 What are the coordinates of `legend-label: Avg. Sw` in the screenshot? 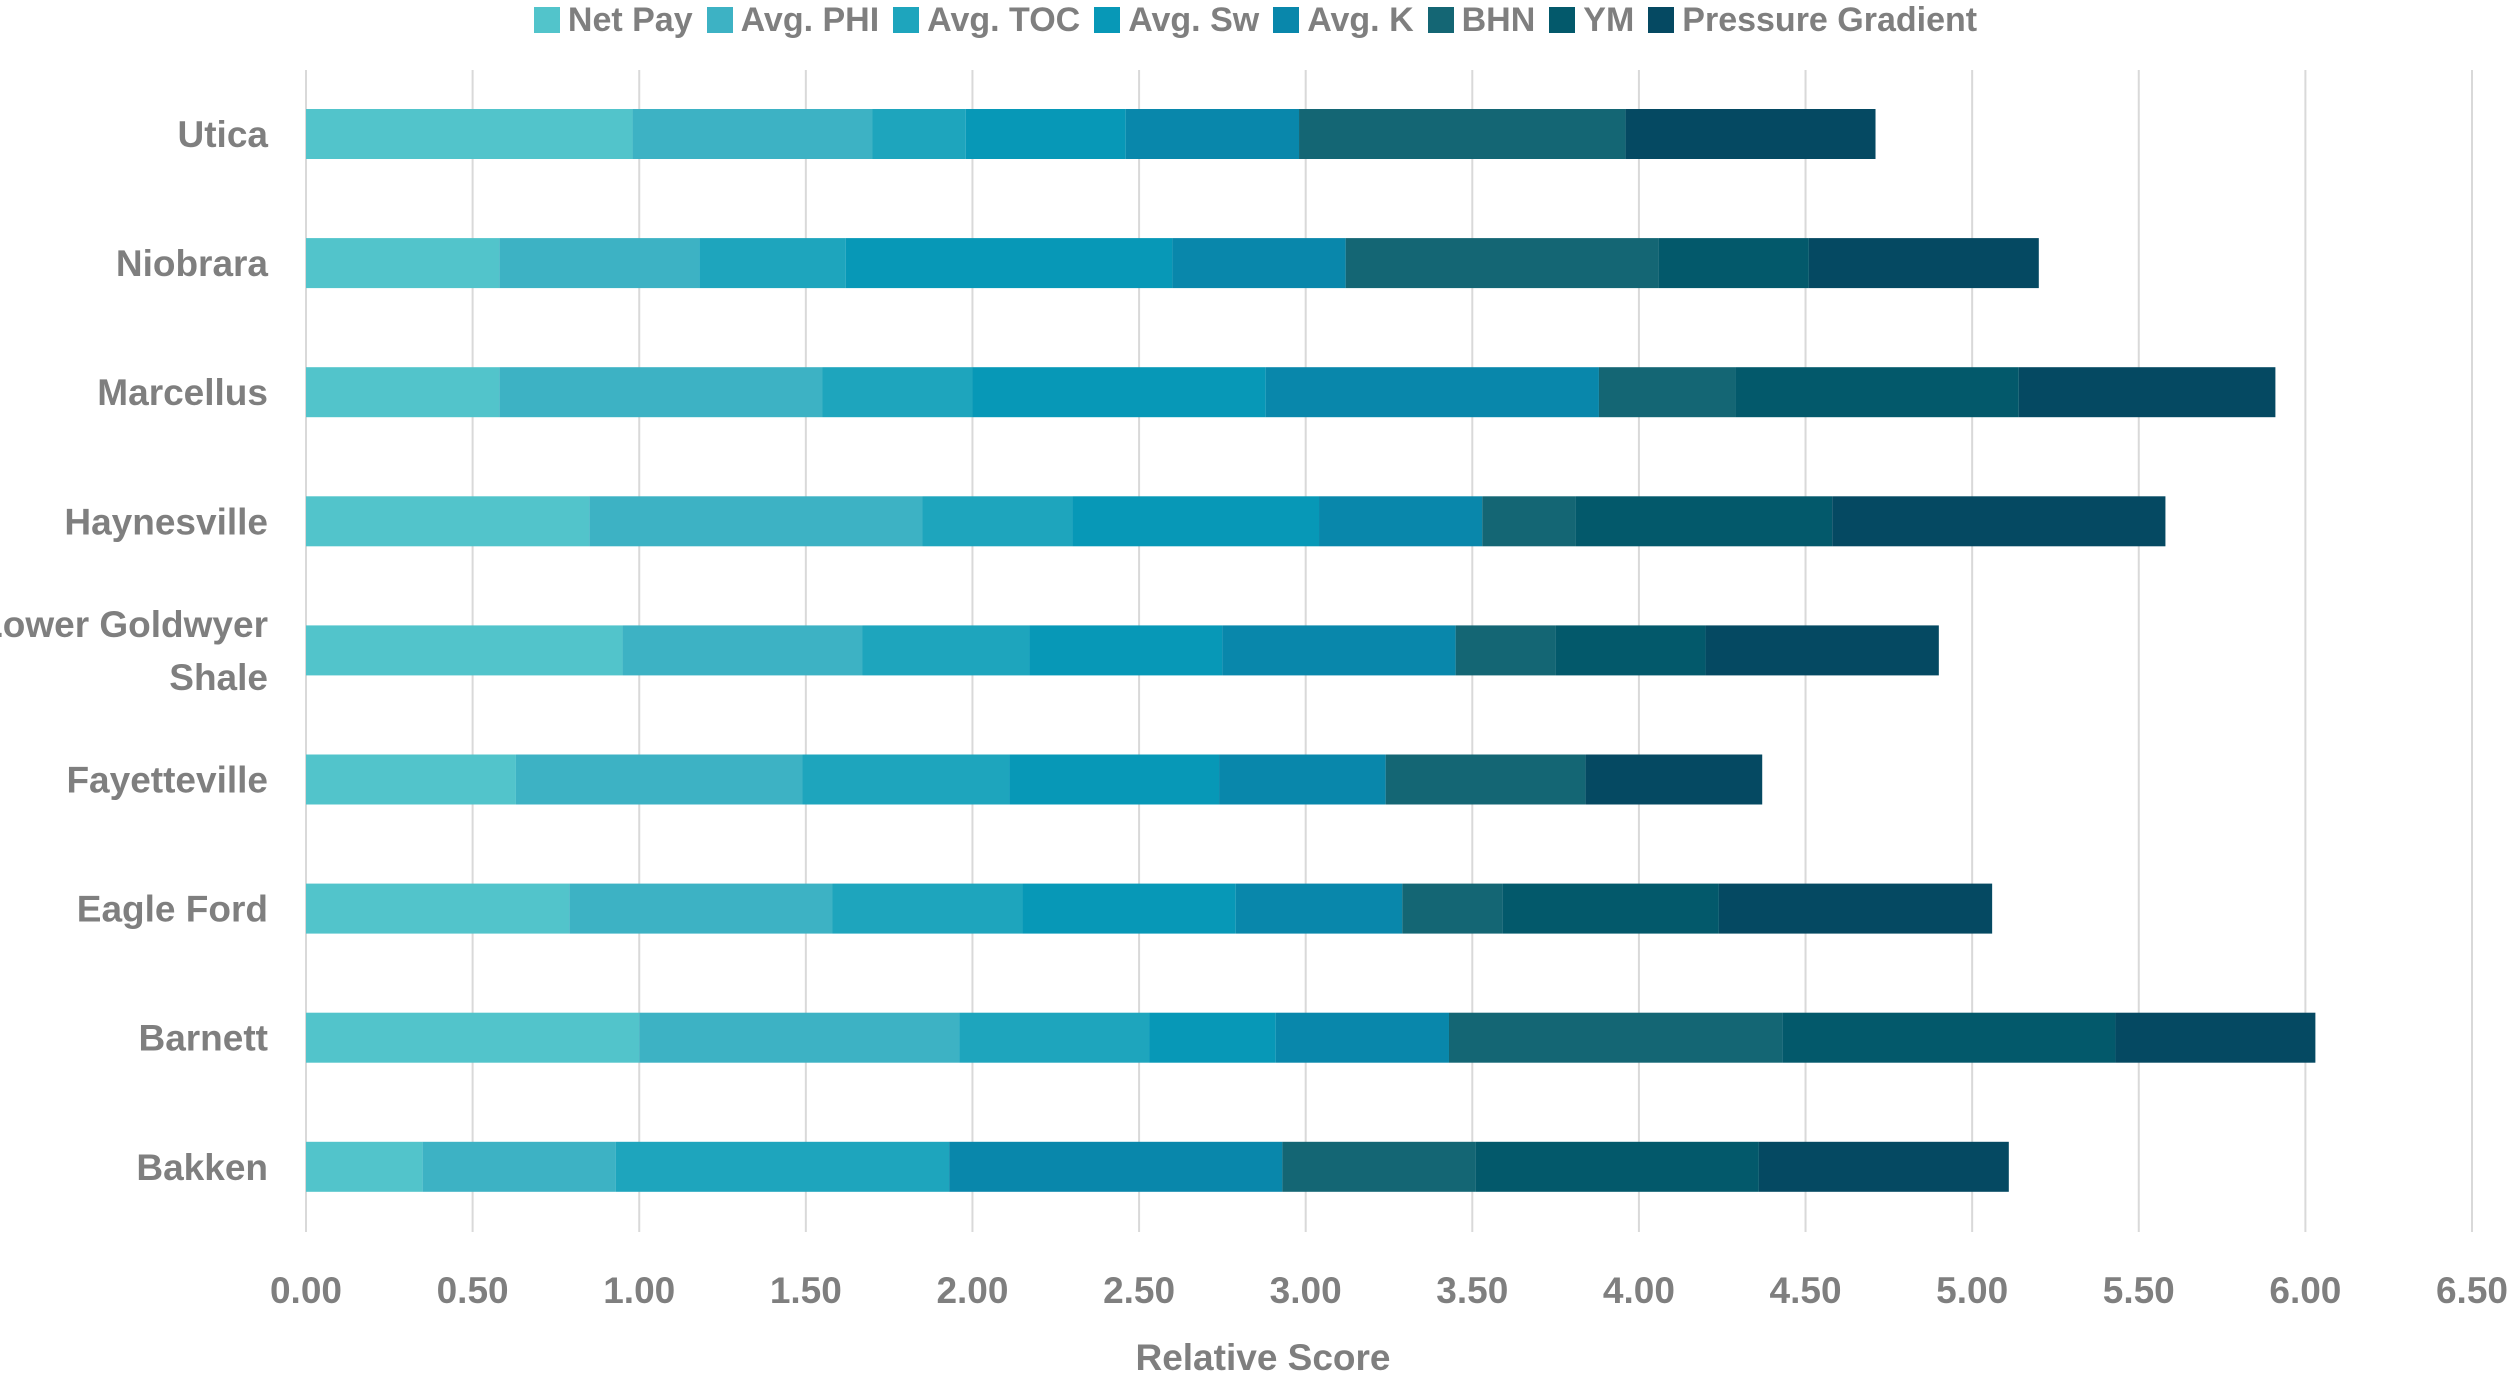 It's located at (1194, 19).